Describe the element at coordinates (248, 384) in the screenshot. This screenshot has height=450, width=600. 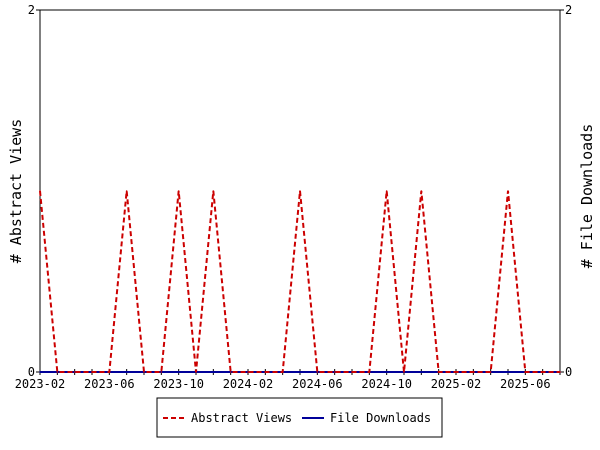
I see `x-tick-label: 2024-02` at that location.